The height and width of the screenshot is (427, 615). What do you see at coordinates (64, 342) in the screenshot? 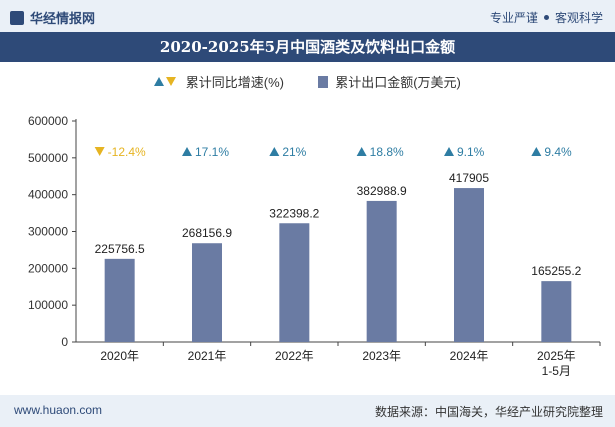
I see `y-tick-label: 0` at bounding box center [64, 342].